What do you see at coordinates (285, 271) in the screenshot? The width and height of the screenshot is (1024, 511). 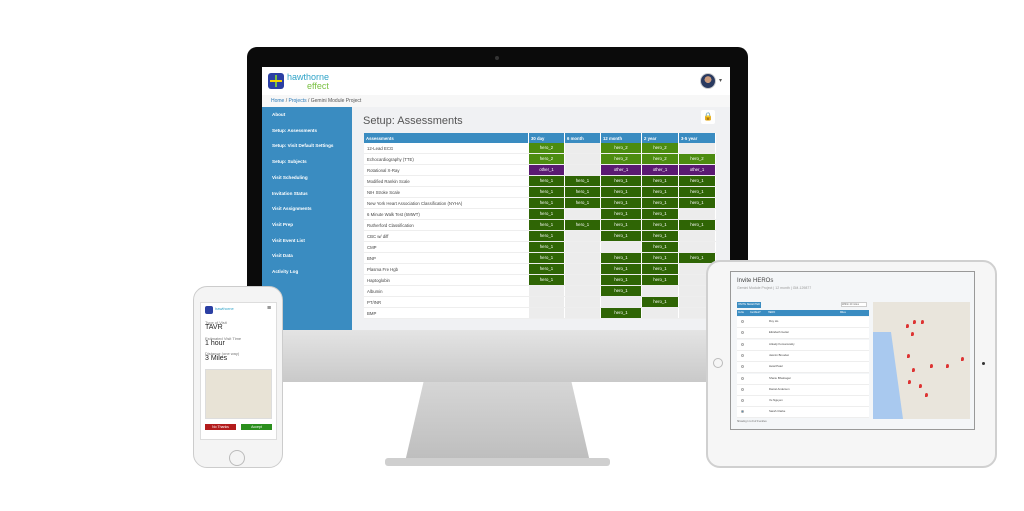 I see `sidebar-item: Activity Log` at bounding box center [285, 271].